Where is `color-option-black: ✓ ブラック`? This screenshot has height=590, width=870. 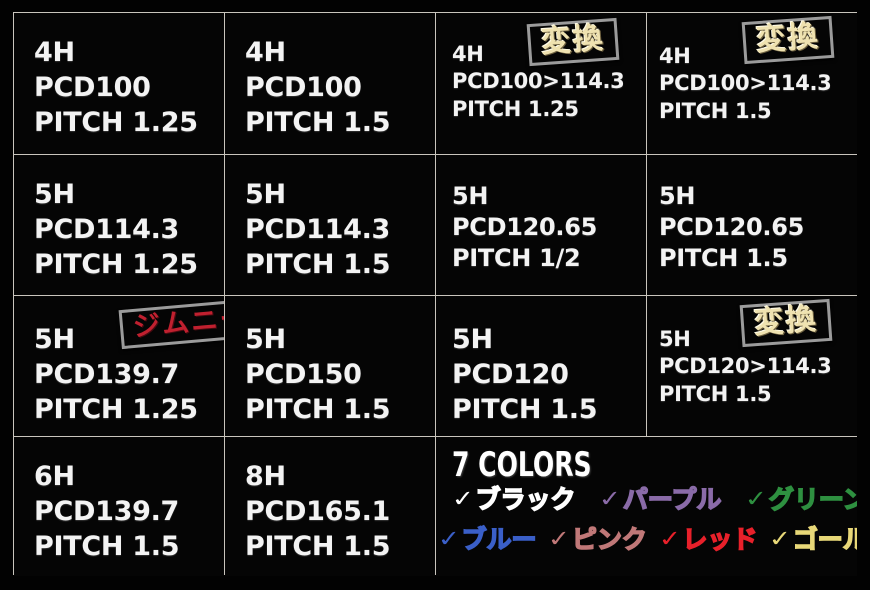
color-option-black: ✓ ブラック is located at coordinates (513, 499).